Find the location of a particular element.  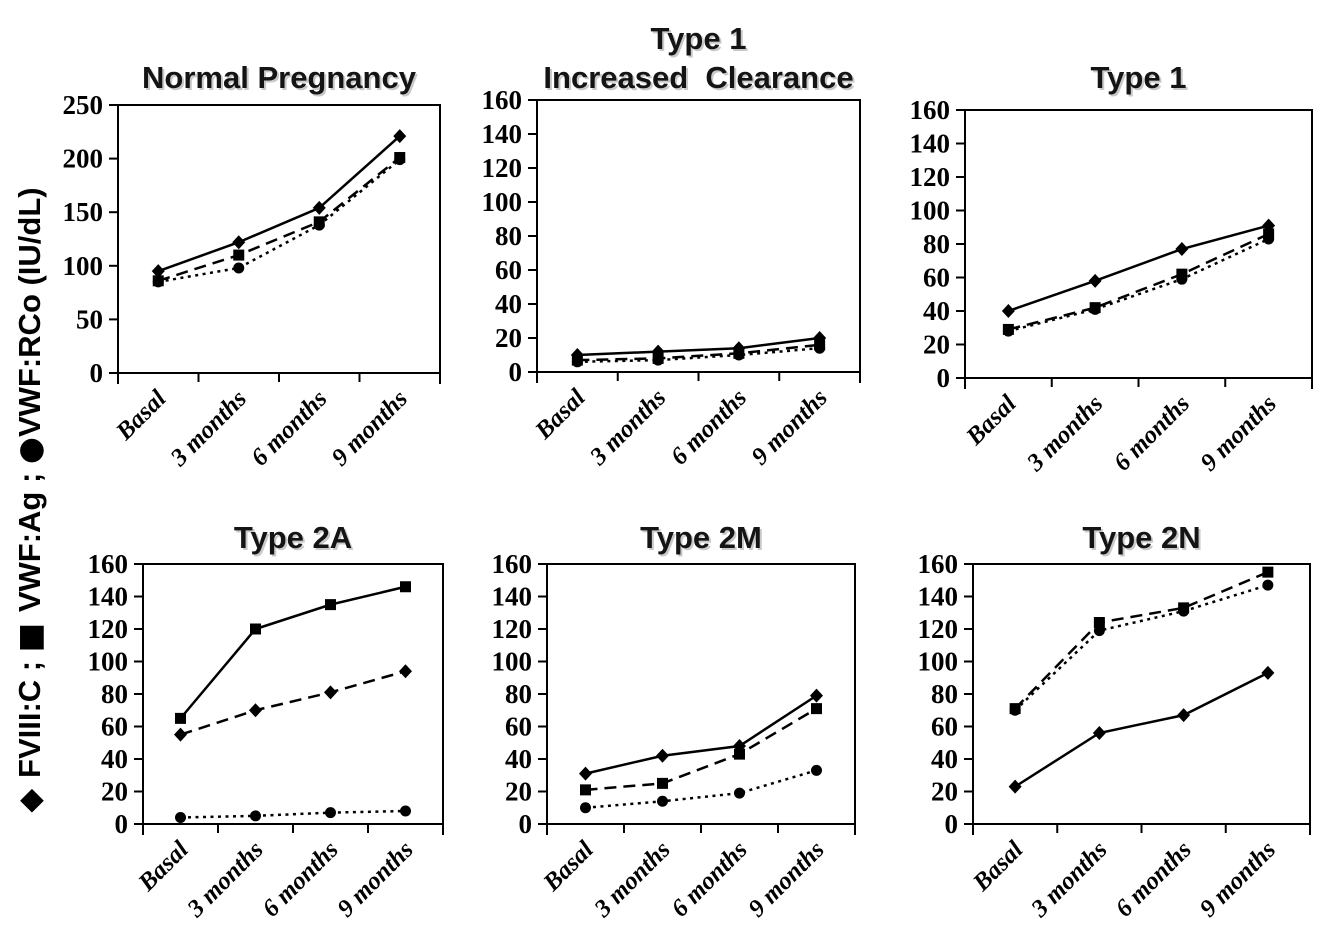

series-line-vwf-rco is located at coordinates (279, 221).